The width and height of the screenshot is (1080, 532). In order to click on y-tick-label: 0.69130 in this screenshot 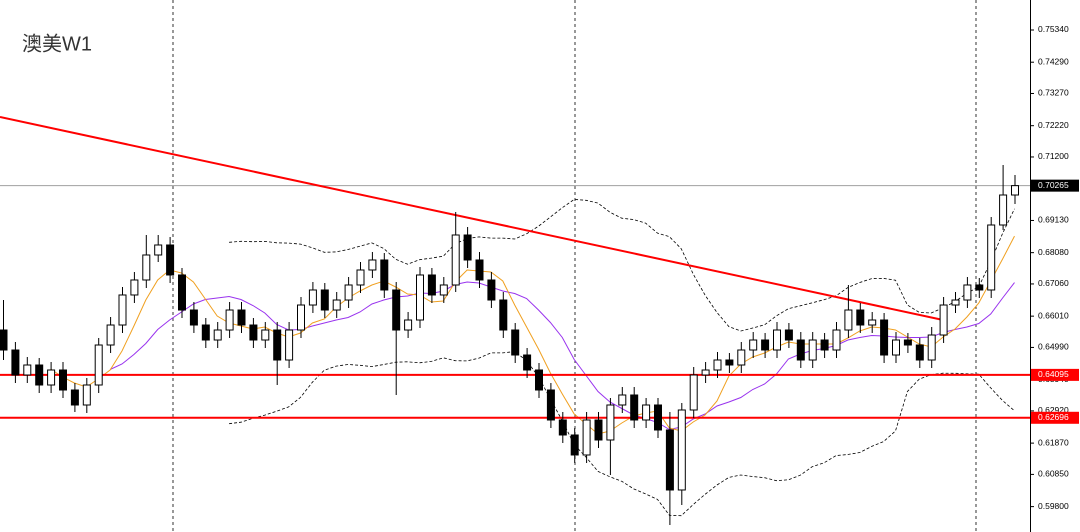, I will do `click(1053, 220)`.